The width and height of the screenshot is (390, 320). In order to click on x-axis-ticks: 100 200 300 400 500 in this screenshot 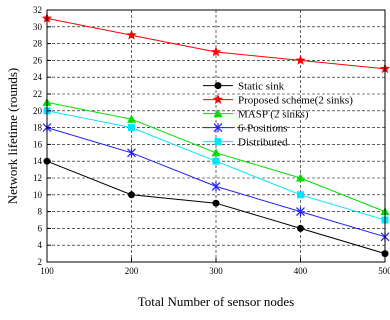, I will do `click(215, 267)`.